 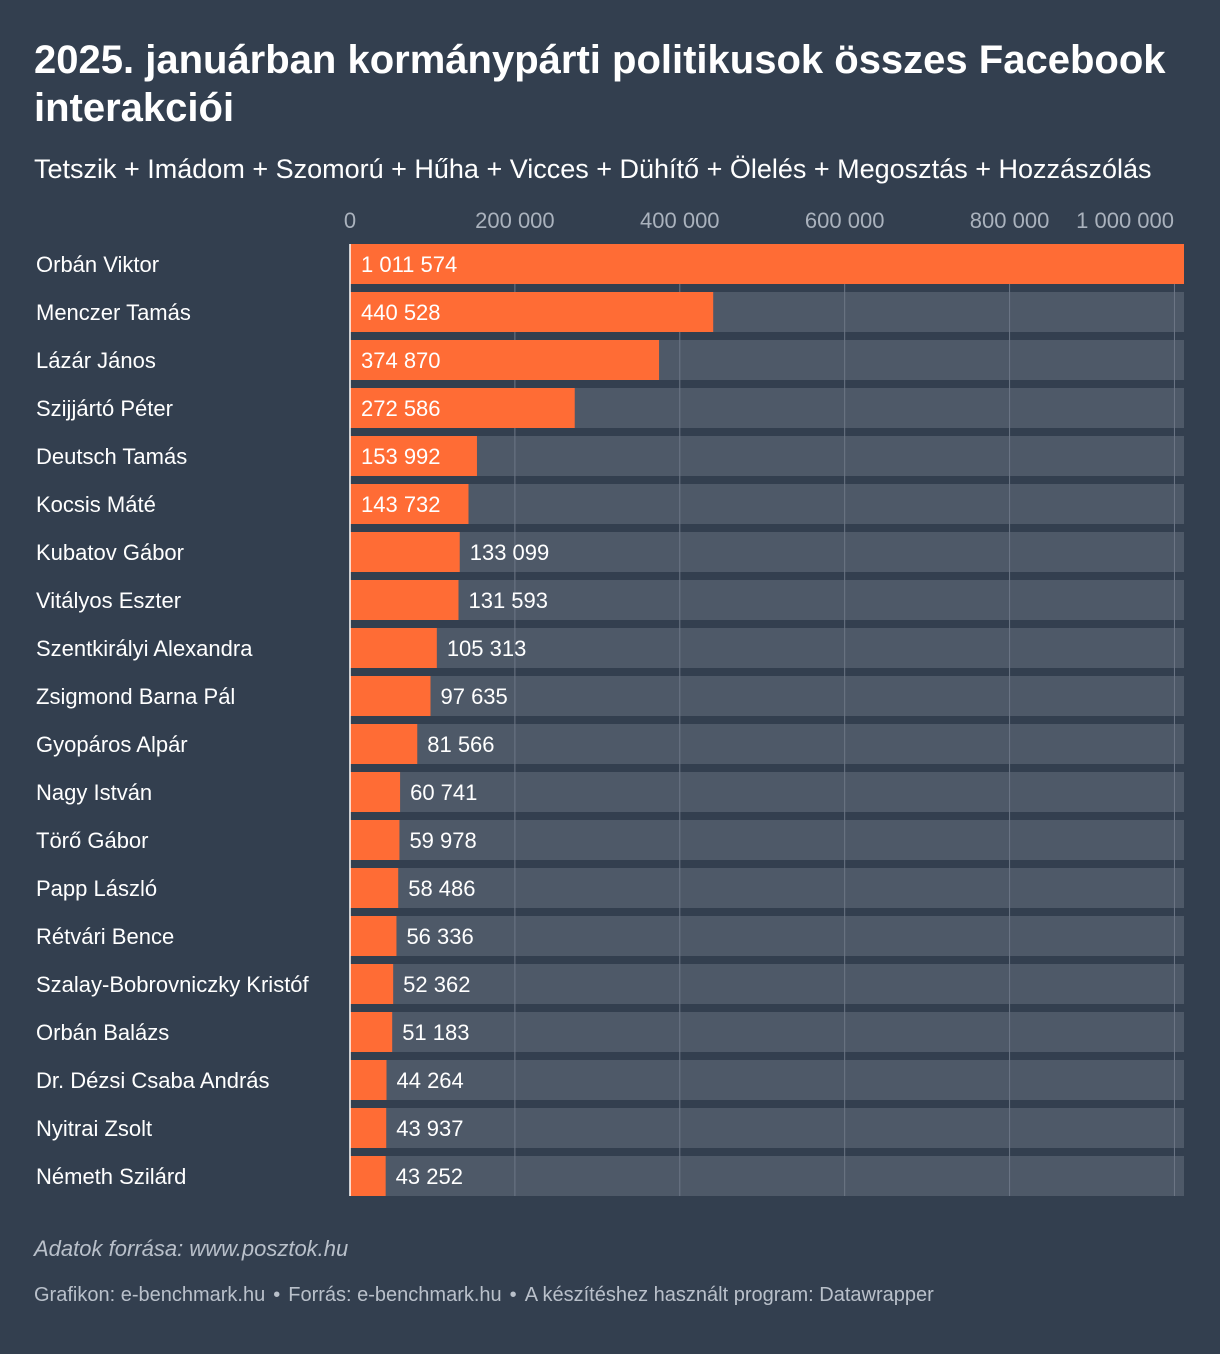 I want to click on value-label: 81 566, so click(x=460, y=744).